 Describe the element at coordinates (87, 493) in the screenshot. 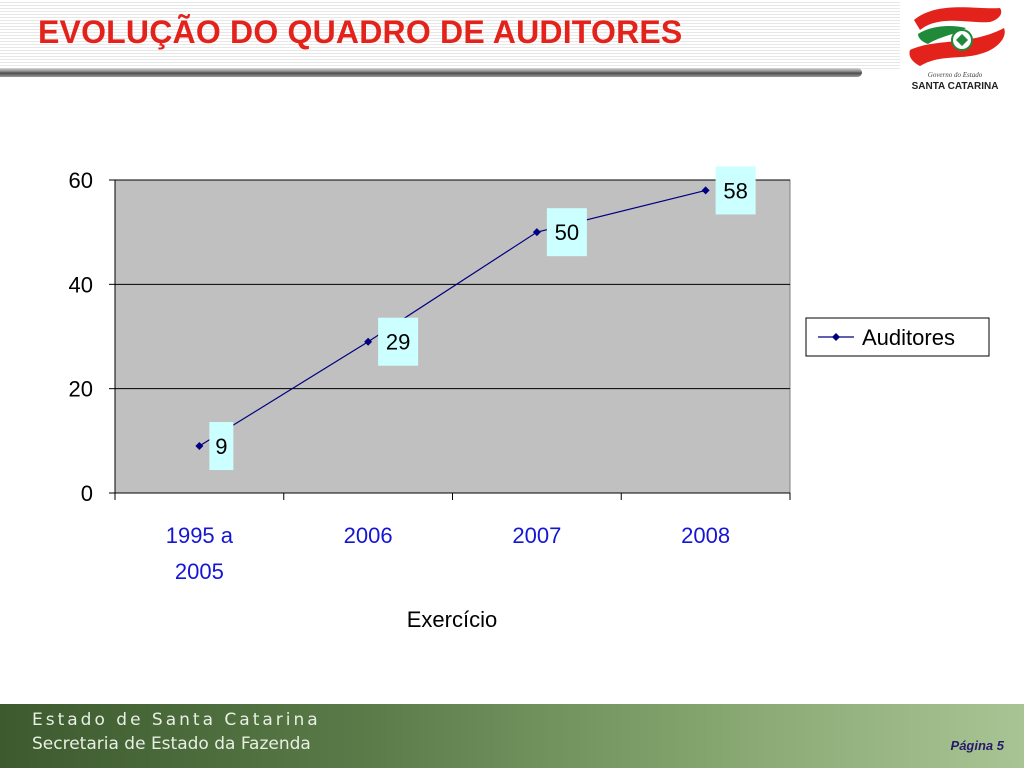

I see `y-tick-label: 0` at that location.